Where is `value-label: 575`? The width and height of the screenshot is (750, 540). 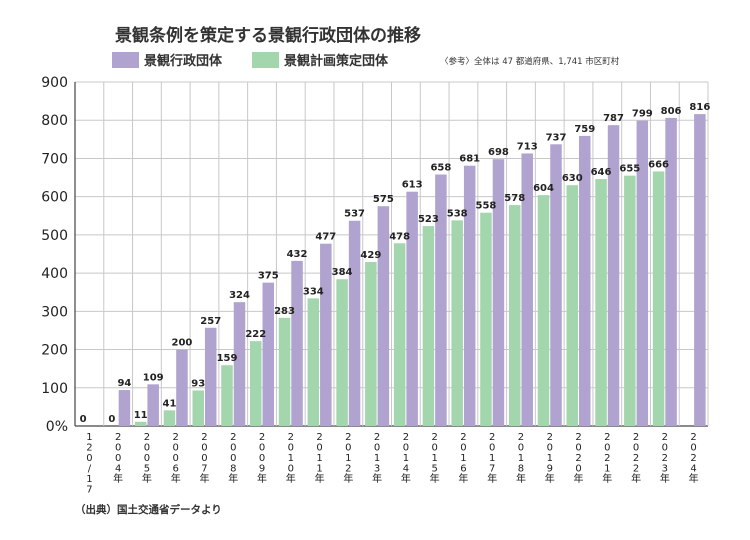 value-label: 575 is located at coordinates (383, 199).